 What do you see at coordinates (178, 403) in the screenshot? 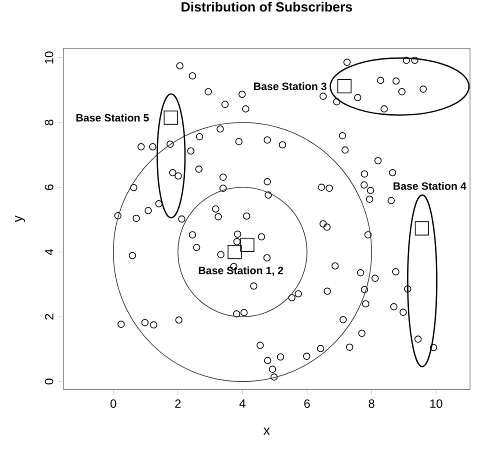
I see `x-tick-label: 2` at bounding box center [178, 403].